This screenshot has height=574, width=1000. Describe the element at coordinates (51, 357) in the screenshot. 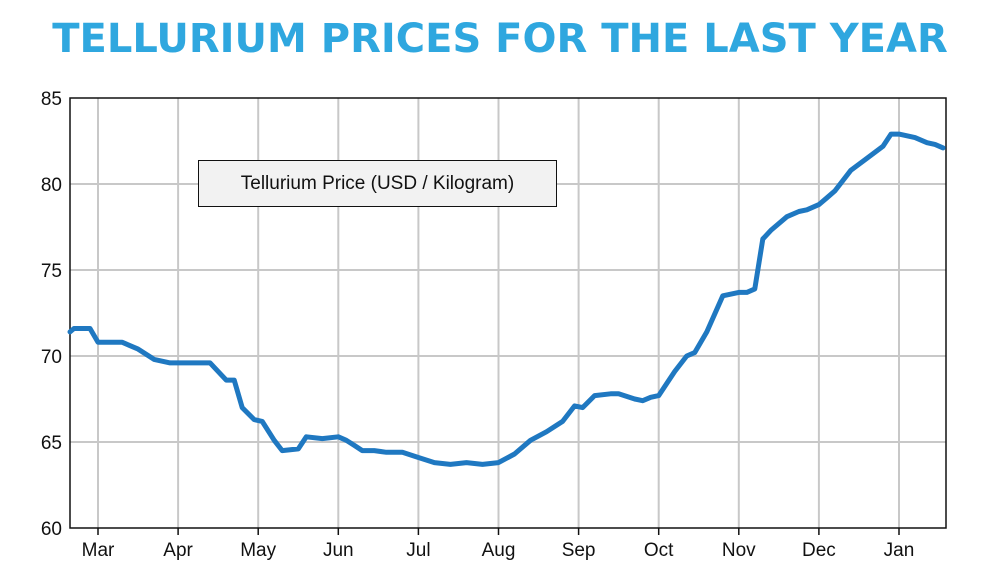

I see `y-tick-label: 70` at that location.